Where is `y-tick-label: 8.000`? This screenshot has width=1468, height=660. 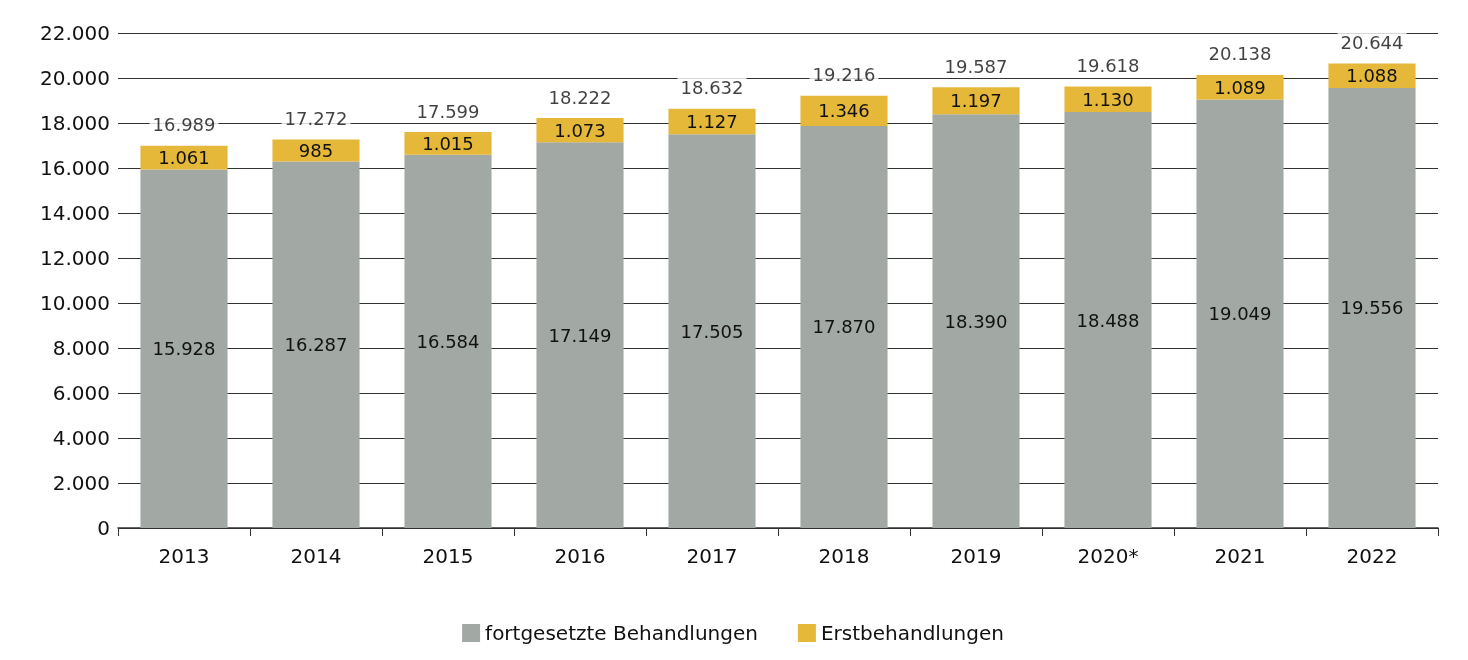
y-tick-label: 8.000 is located at coordinates (81, 348).